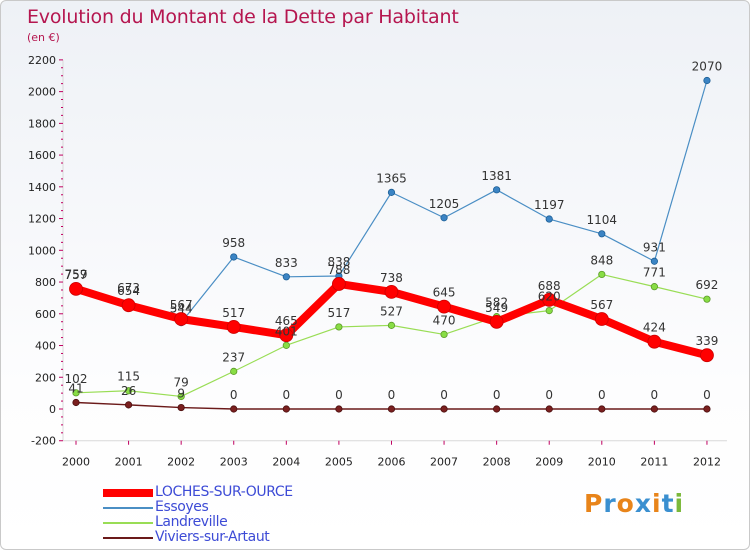  I want to click on data-label: 527, so click(391, 311).